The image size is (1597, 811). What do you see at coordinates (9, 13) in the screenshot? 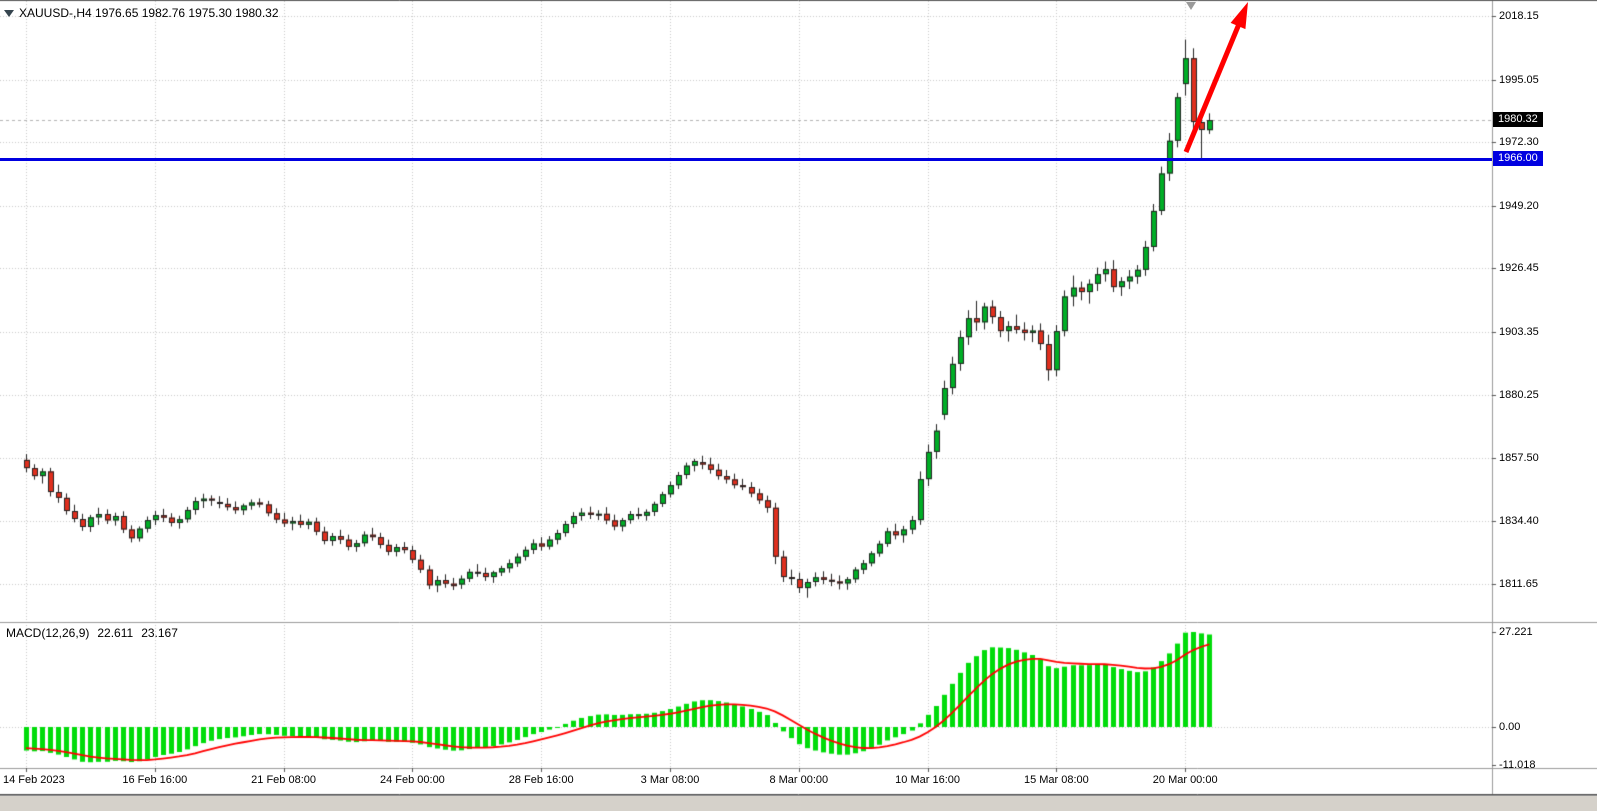
I see `chart-menu-icon` at bounding box center [9, 13].